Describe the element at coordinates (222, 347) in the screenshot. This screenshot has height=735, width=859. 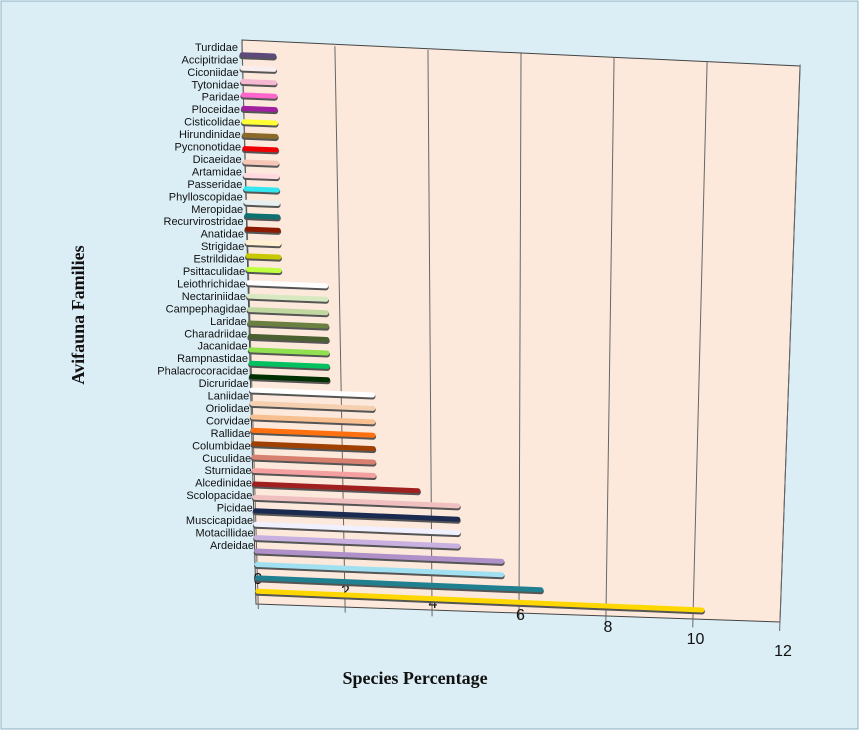
I see `y-tick-label: Jacanidae` at that location.